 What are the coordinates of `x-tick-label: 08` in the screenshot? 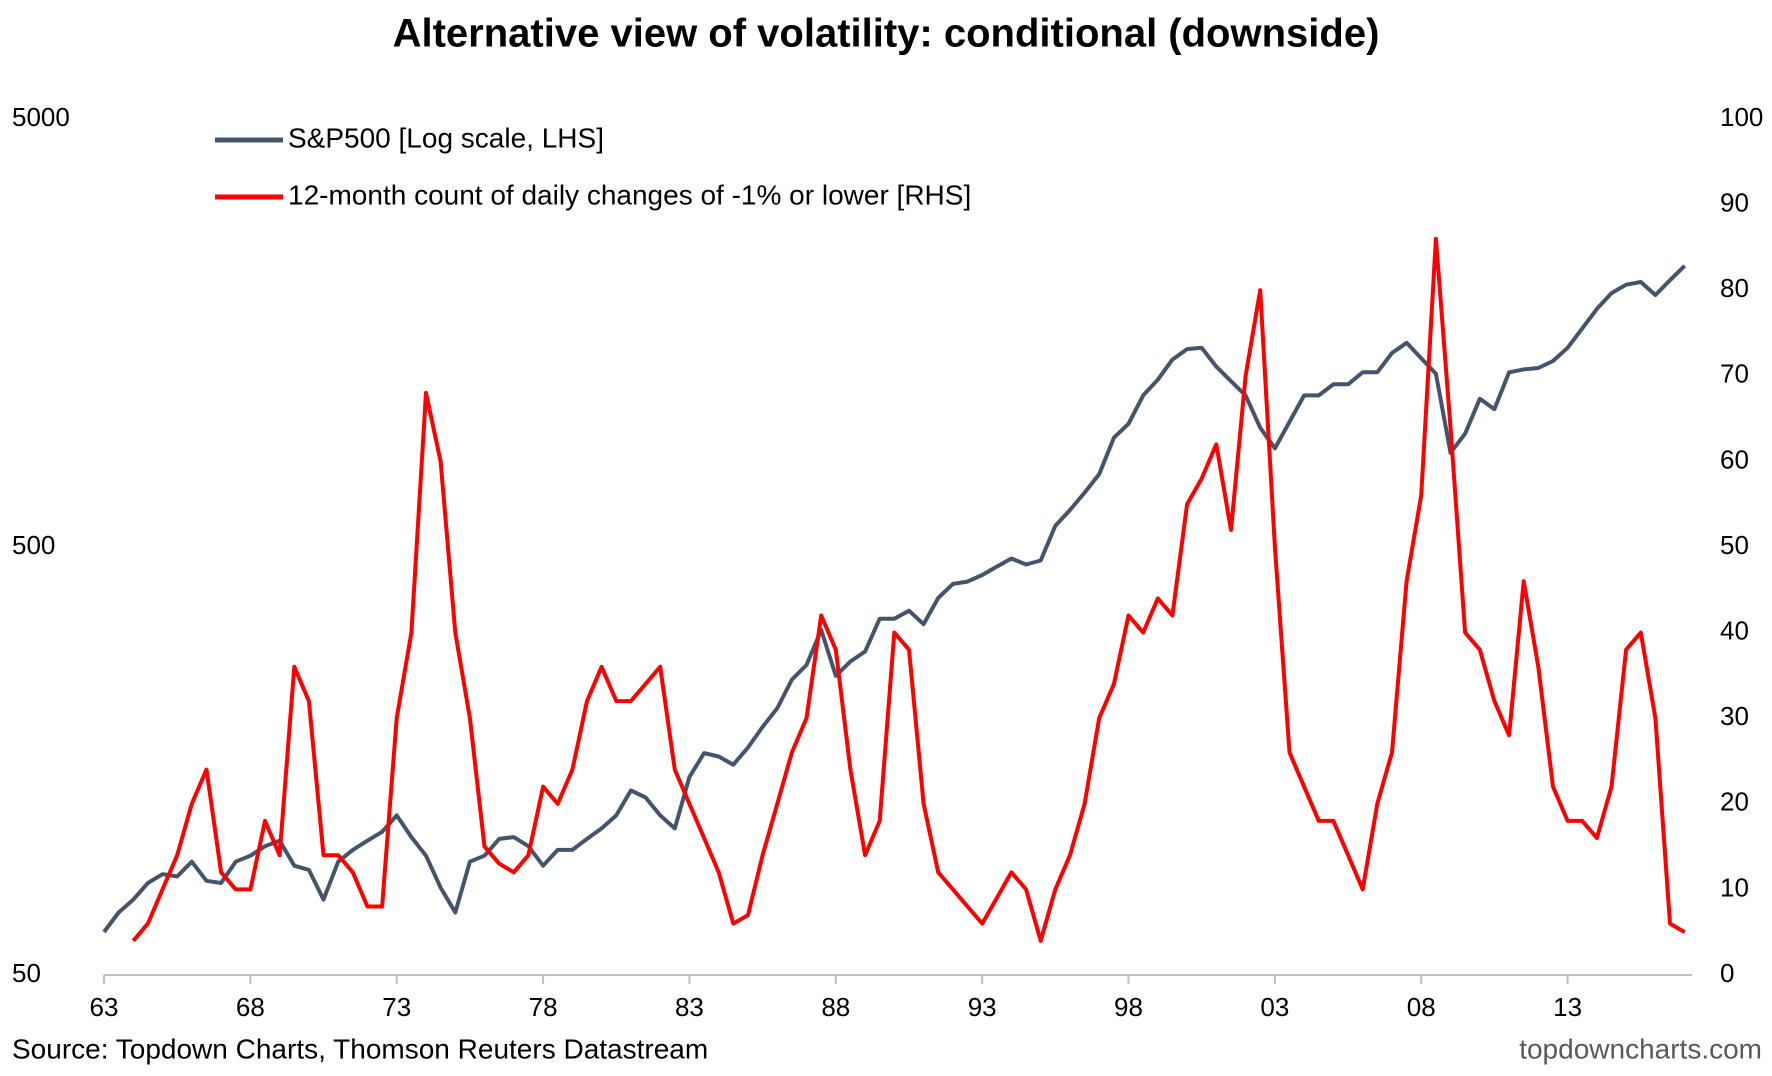 It's located at (1421, 1007).